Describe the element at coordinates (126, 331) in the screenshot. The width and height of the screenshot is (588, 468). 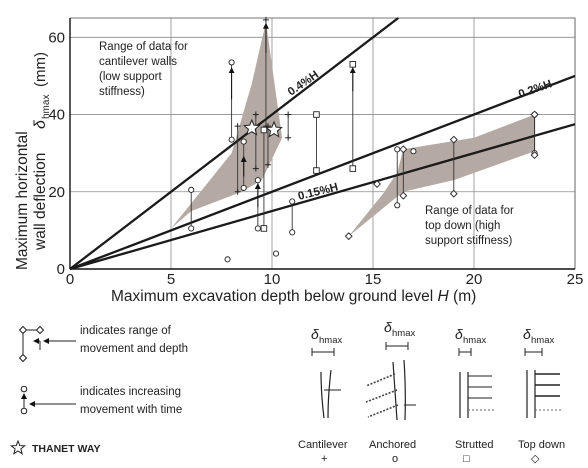
I see `legend-range-text-1: indicates range of` at that location.